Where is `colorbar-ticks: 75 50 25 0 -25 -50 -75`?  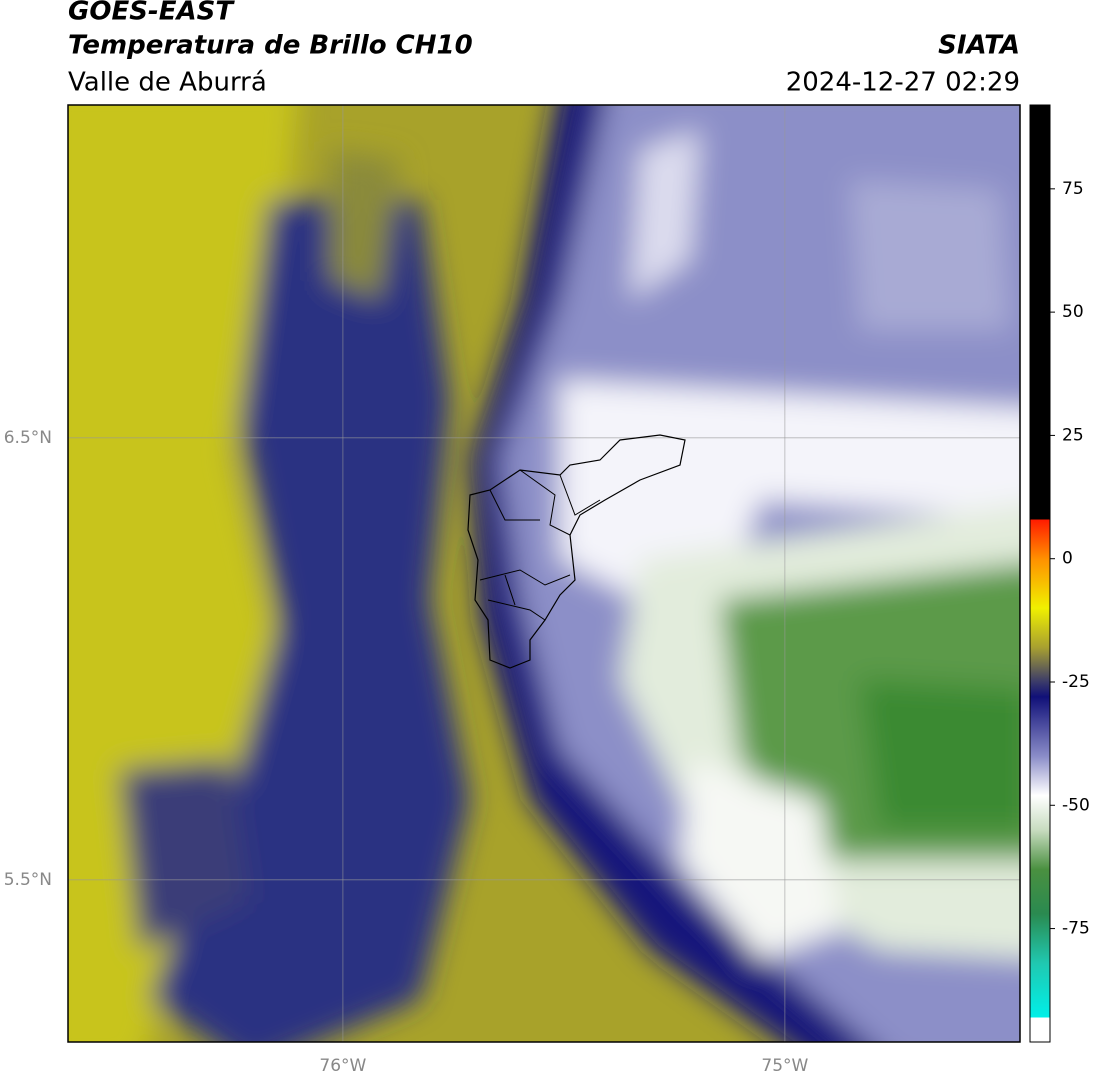
colorbar-ticks: 75 50 25 0 -25 -50 -75 is located at coordinates (1070, 559).